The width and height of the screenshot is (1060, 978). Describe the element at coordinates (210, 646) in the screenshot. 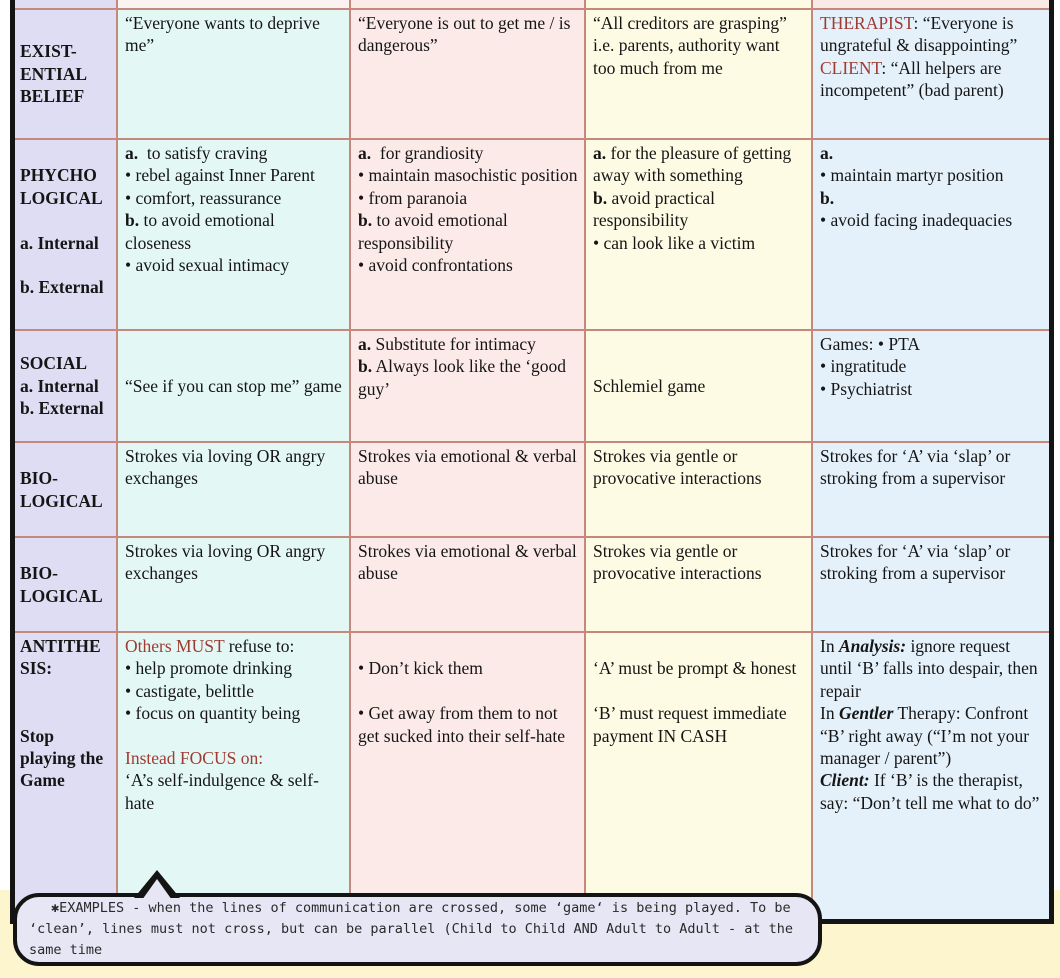

I see `text-line: Others MUST refuse to:` at that location.